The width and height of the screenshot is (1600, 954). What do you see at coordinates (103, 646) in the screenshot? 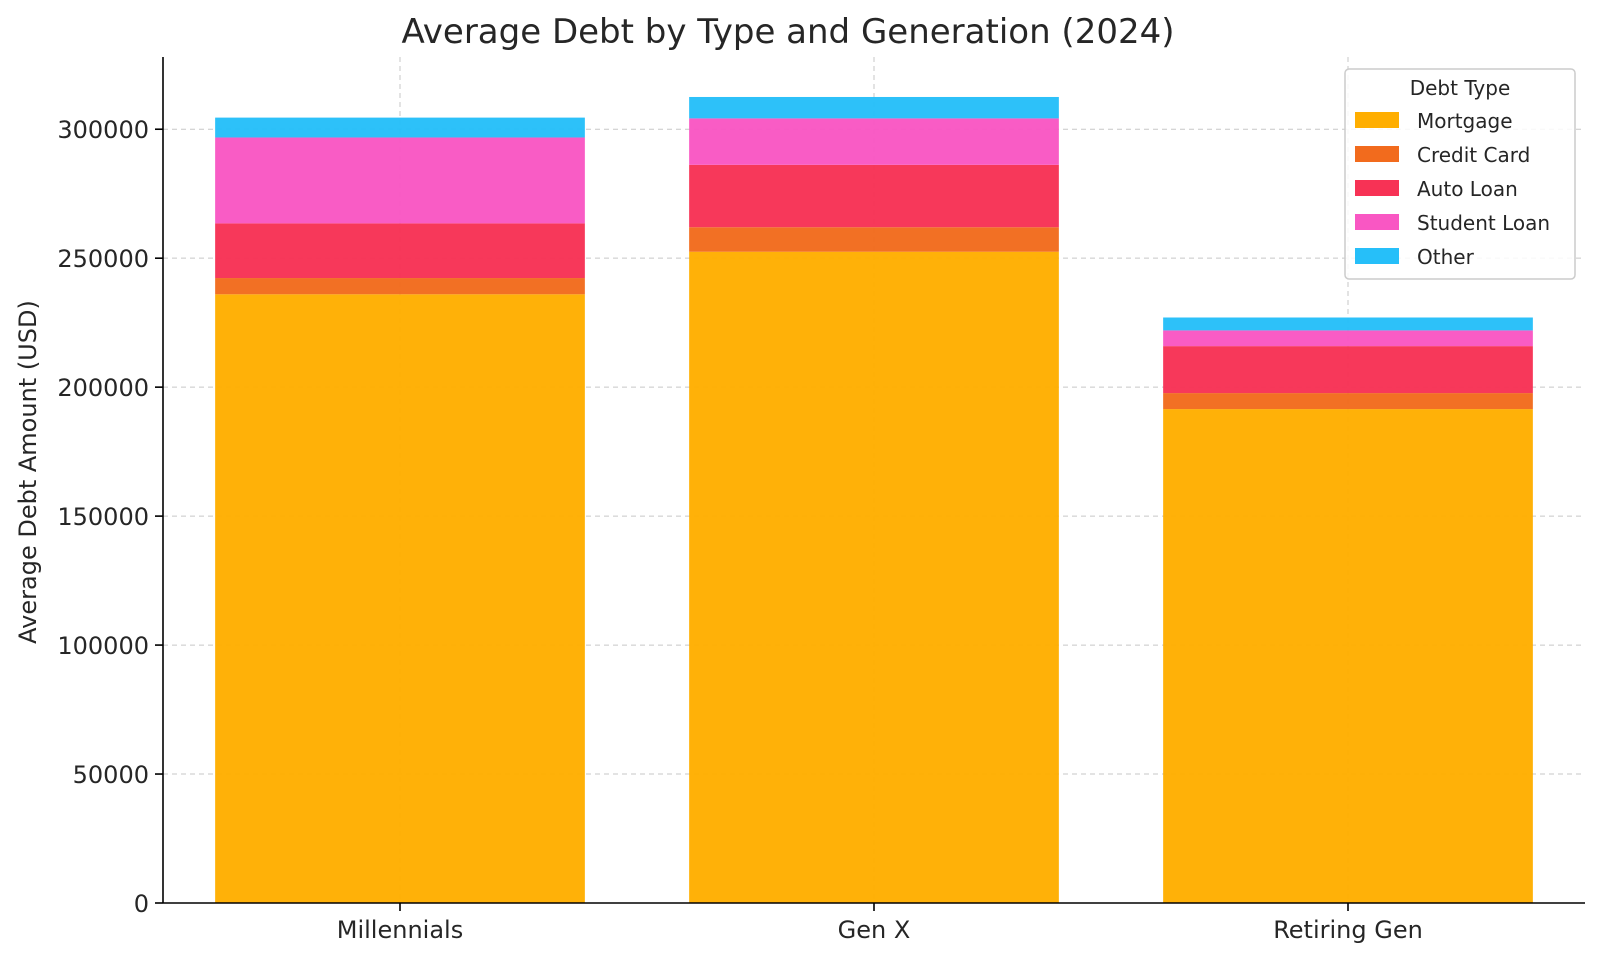
I see `y-tick-label: 100000` at bounding box center [103, 646].